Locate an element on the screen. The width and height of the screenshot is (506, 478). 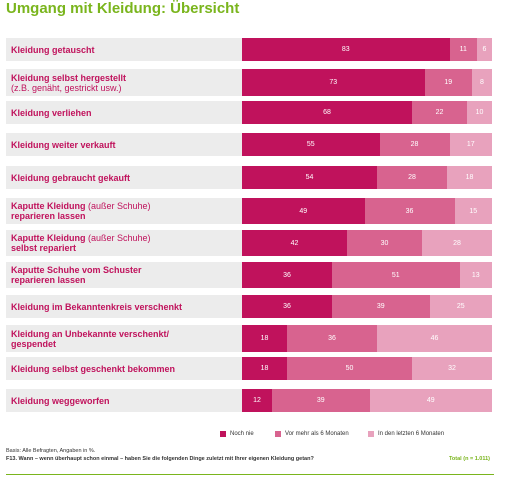
stacked-bar: 83 11 6 is located at coordinates (367, 49).